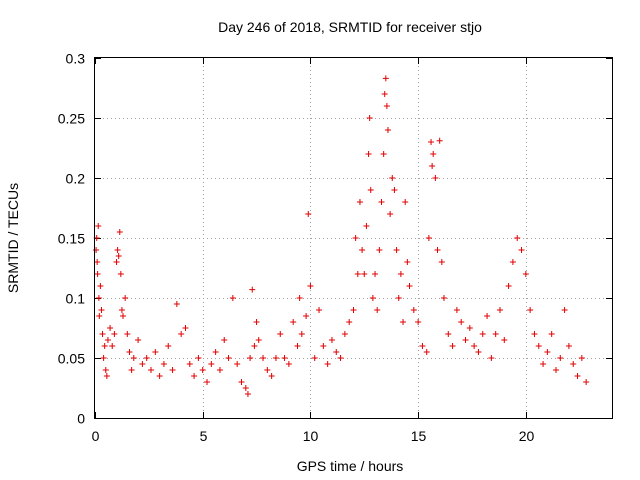 The image size is (640, 480). Describe the element at coordinates (76, 59) in the screenshot. I see `y-tick-label: 0.3` at that location.